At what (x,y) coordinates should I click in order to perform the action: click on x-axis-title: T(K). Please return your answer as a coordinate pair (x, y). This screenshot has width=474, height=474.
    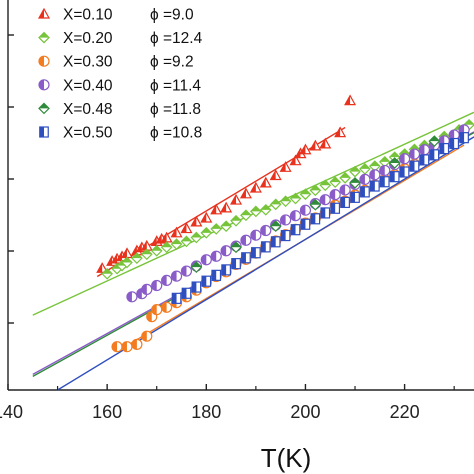
    Looking at the image, I should click on (286, 458).